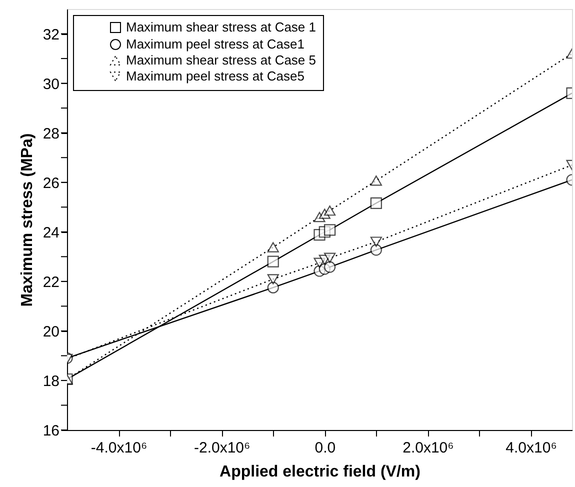  I want to click on y-tick-label: 18, so click(51, 381).